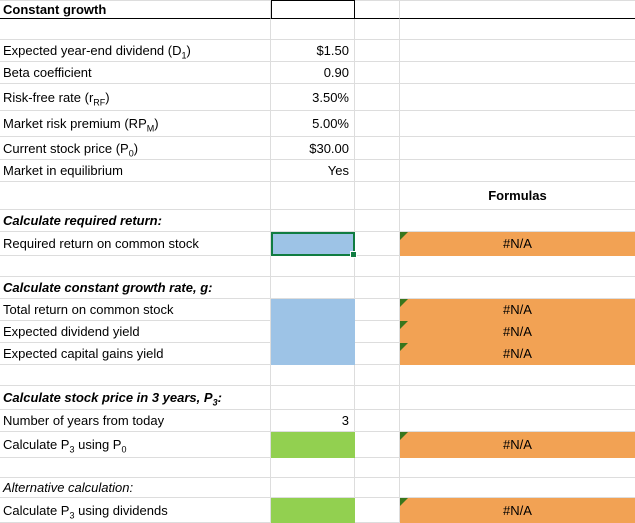 Image resolution: width=635 pixels, height=523 pixels. I want to click on sheet-row: Expected dividend yield #N/A, so click(317, 332).